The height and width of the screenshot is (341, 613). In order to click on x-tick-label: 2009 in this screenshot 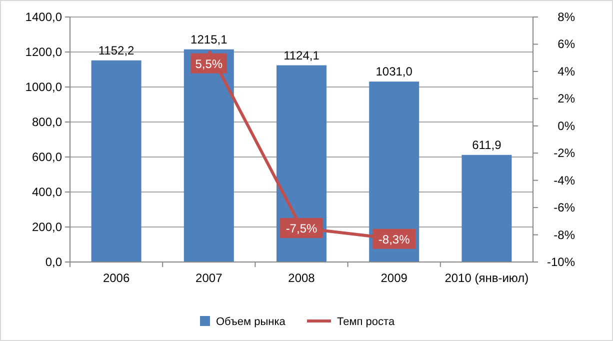, I will do `click(394, 278)`.